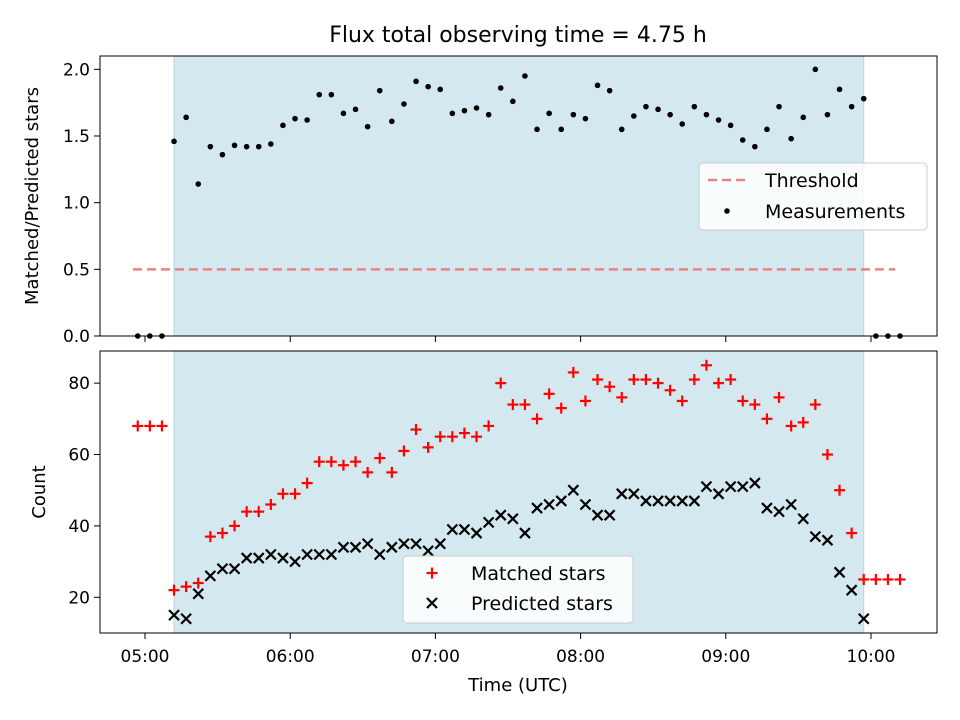 This screenshot has height=720, width=960. I want to click on bottom-y-tick-label: 20, so click(79, 598).